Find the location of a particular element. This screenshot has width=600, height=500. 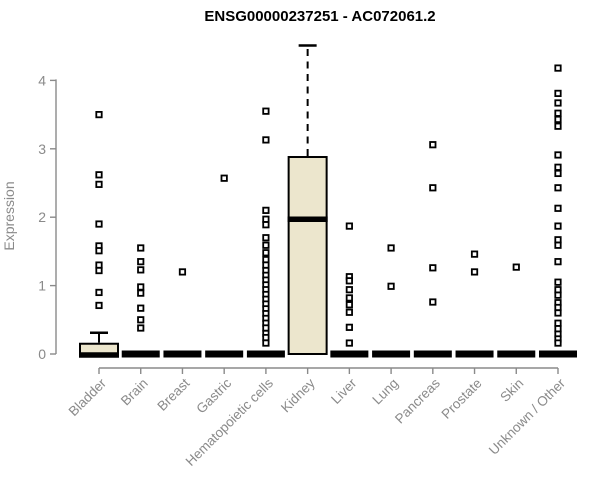

y-tick-label: 1 is located at coordinates (42, 286).